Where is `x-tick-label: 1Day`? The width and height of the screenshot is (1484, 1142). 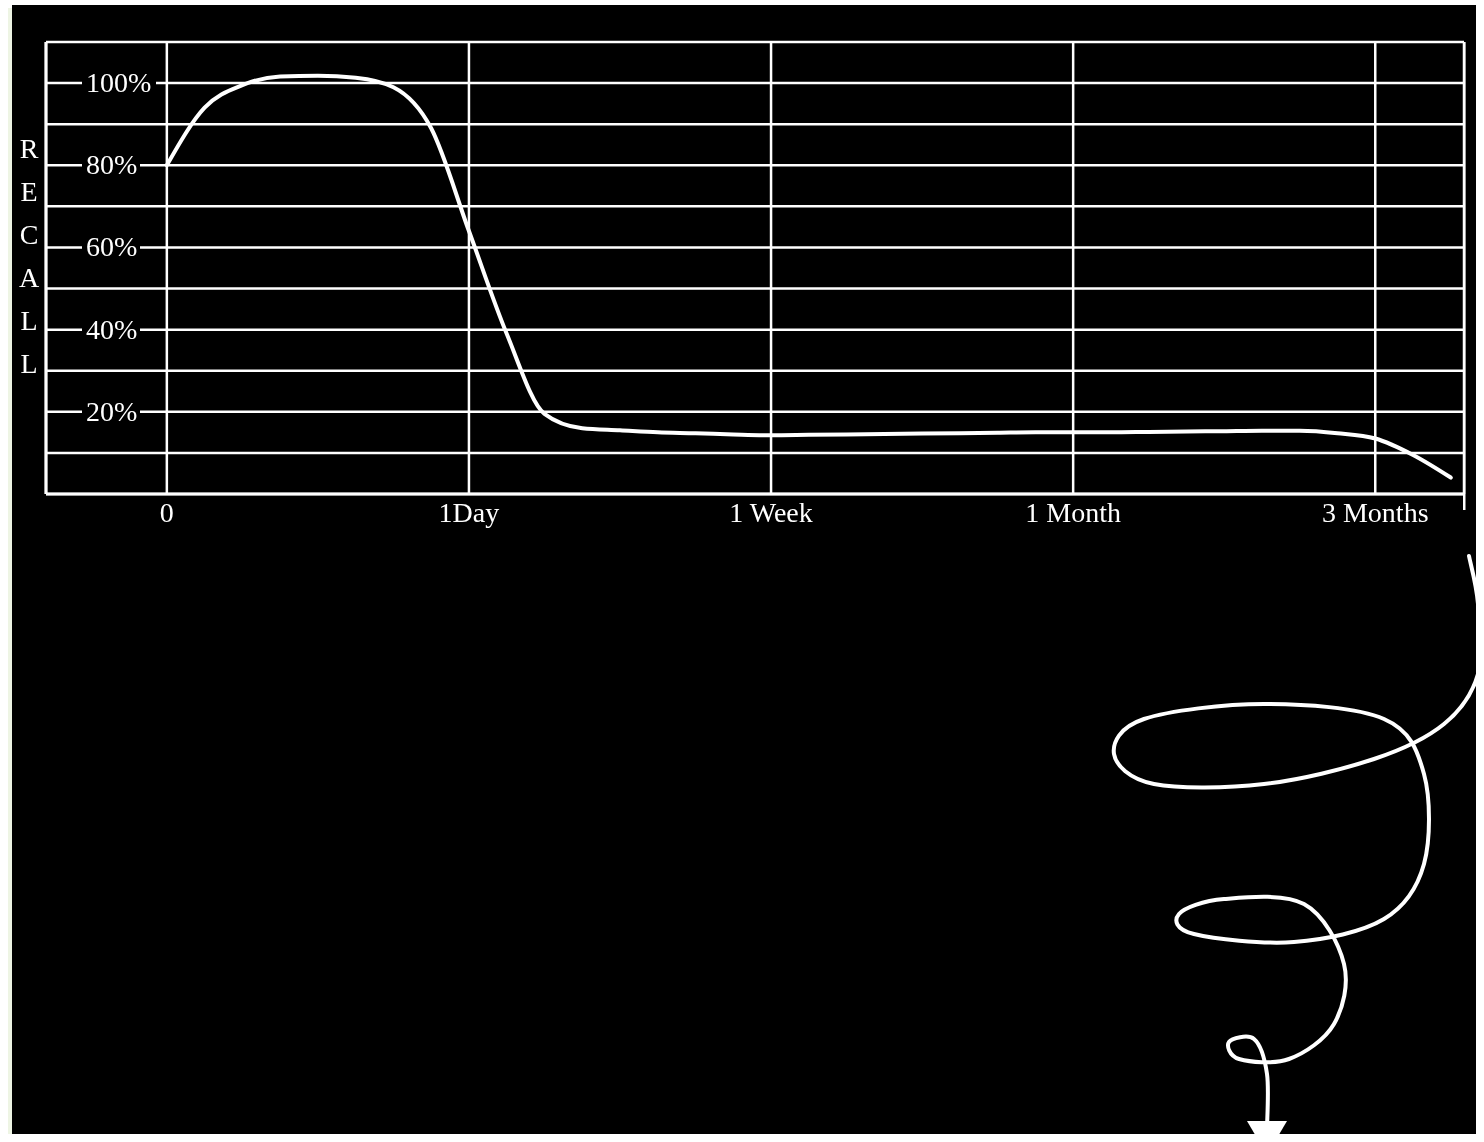 x-tick-label: 1Day is located at coordinates (469, 512).